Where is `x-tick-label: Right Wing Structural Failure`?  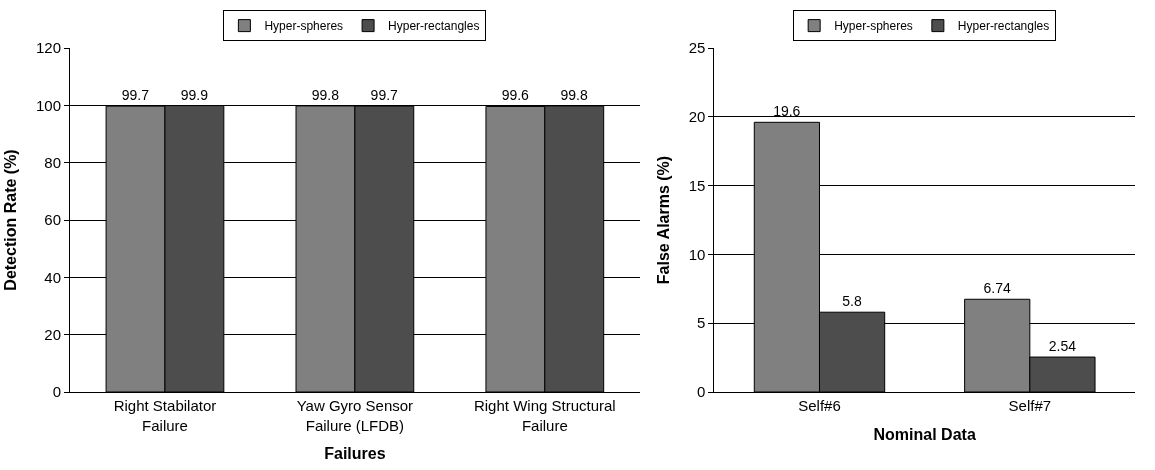 x-tick-label: Right Wing Structural Failure is located at coordinates (544, 415).